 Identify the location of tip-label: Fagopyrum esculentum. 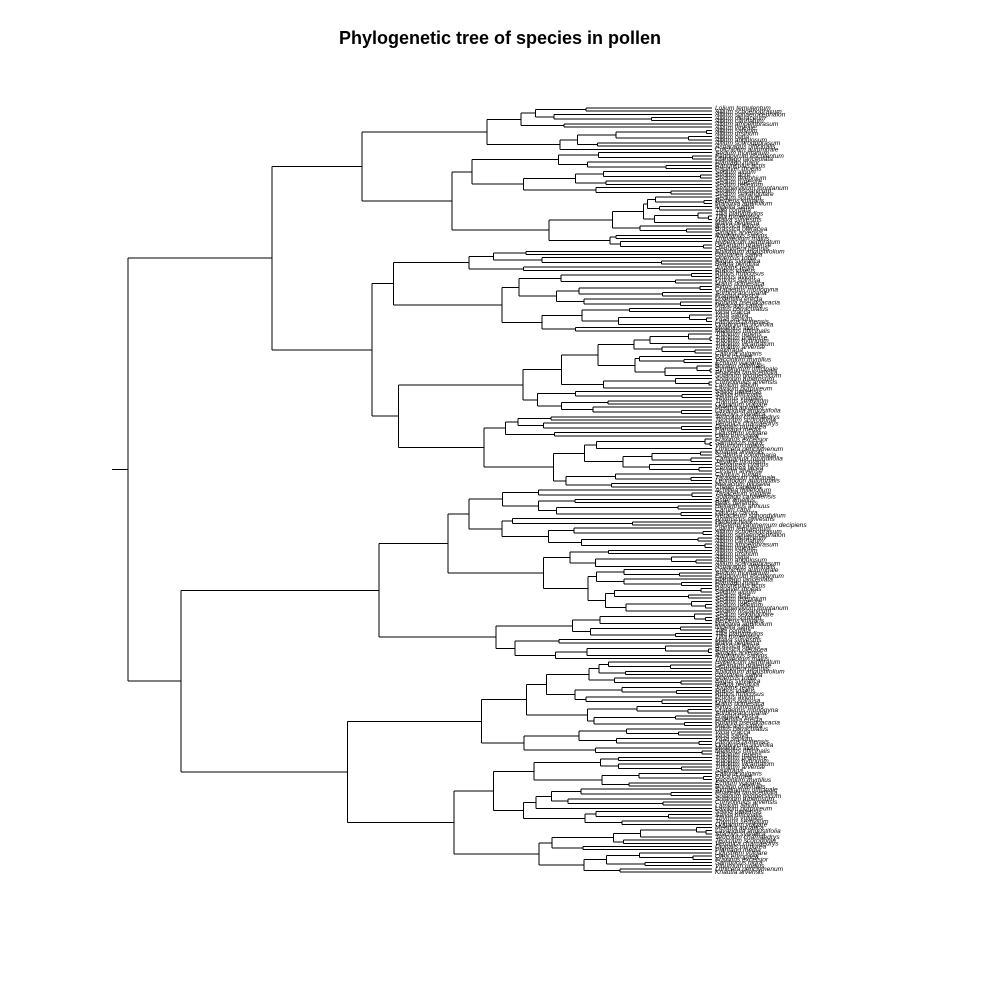
(749, 156).